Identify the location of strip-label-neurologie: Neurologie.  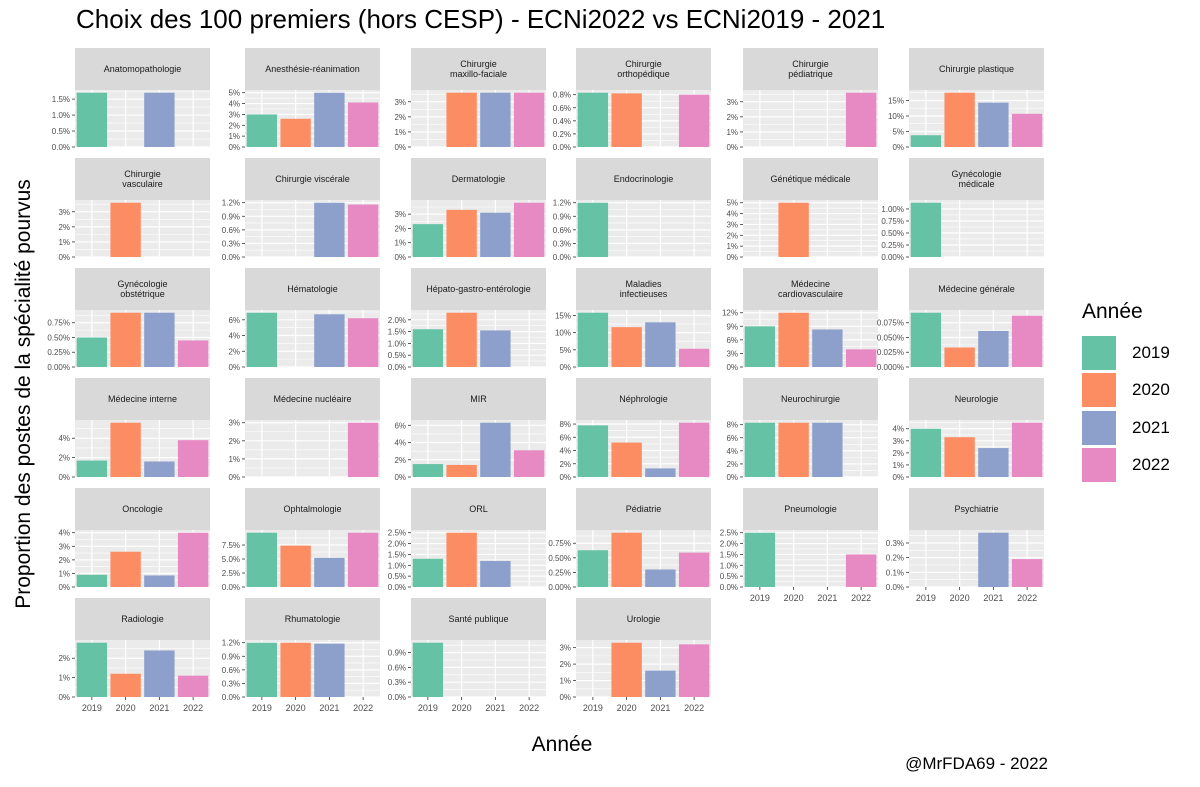
(977, 399).